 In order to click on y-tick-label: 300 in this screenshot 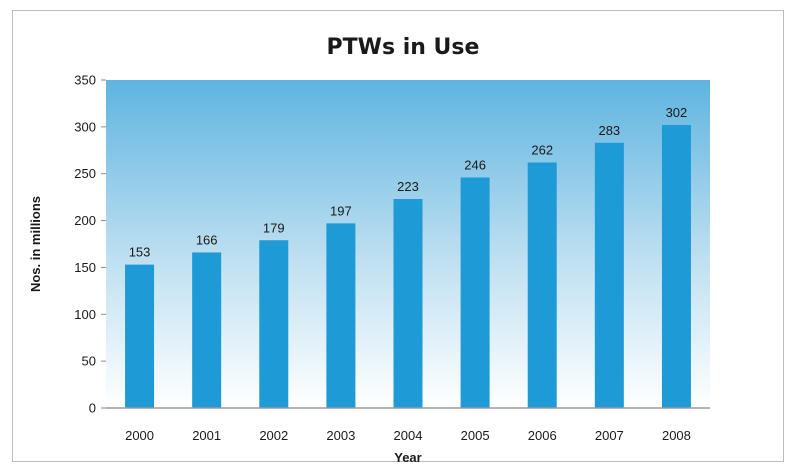, I will do `click(85, 126)`.